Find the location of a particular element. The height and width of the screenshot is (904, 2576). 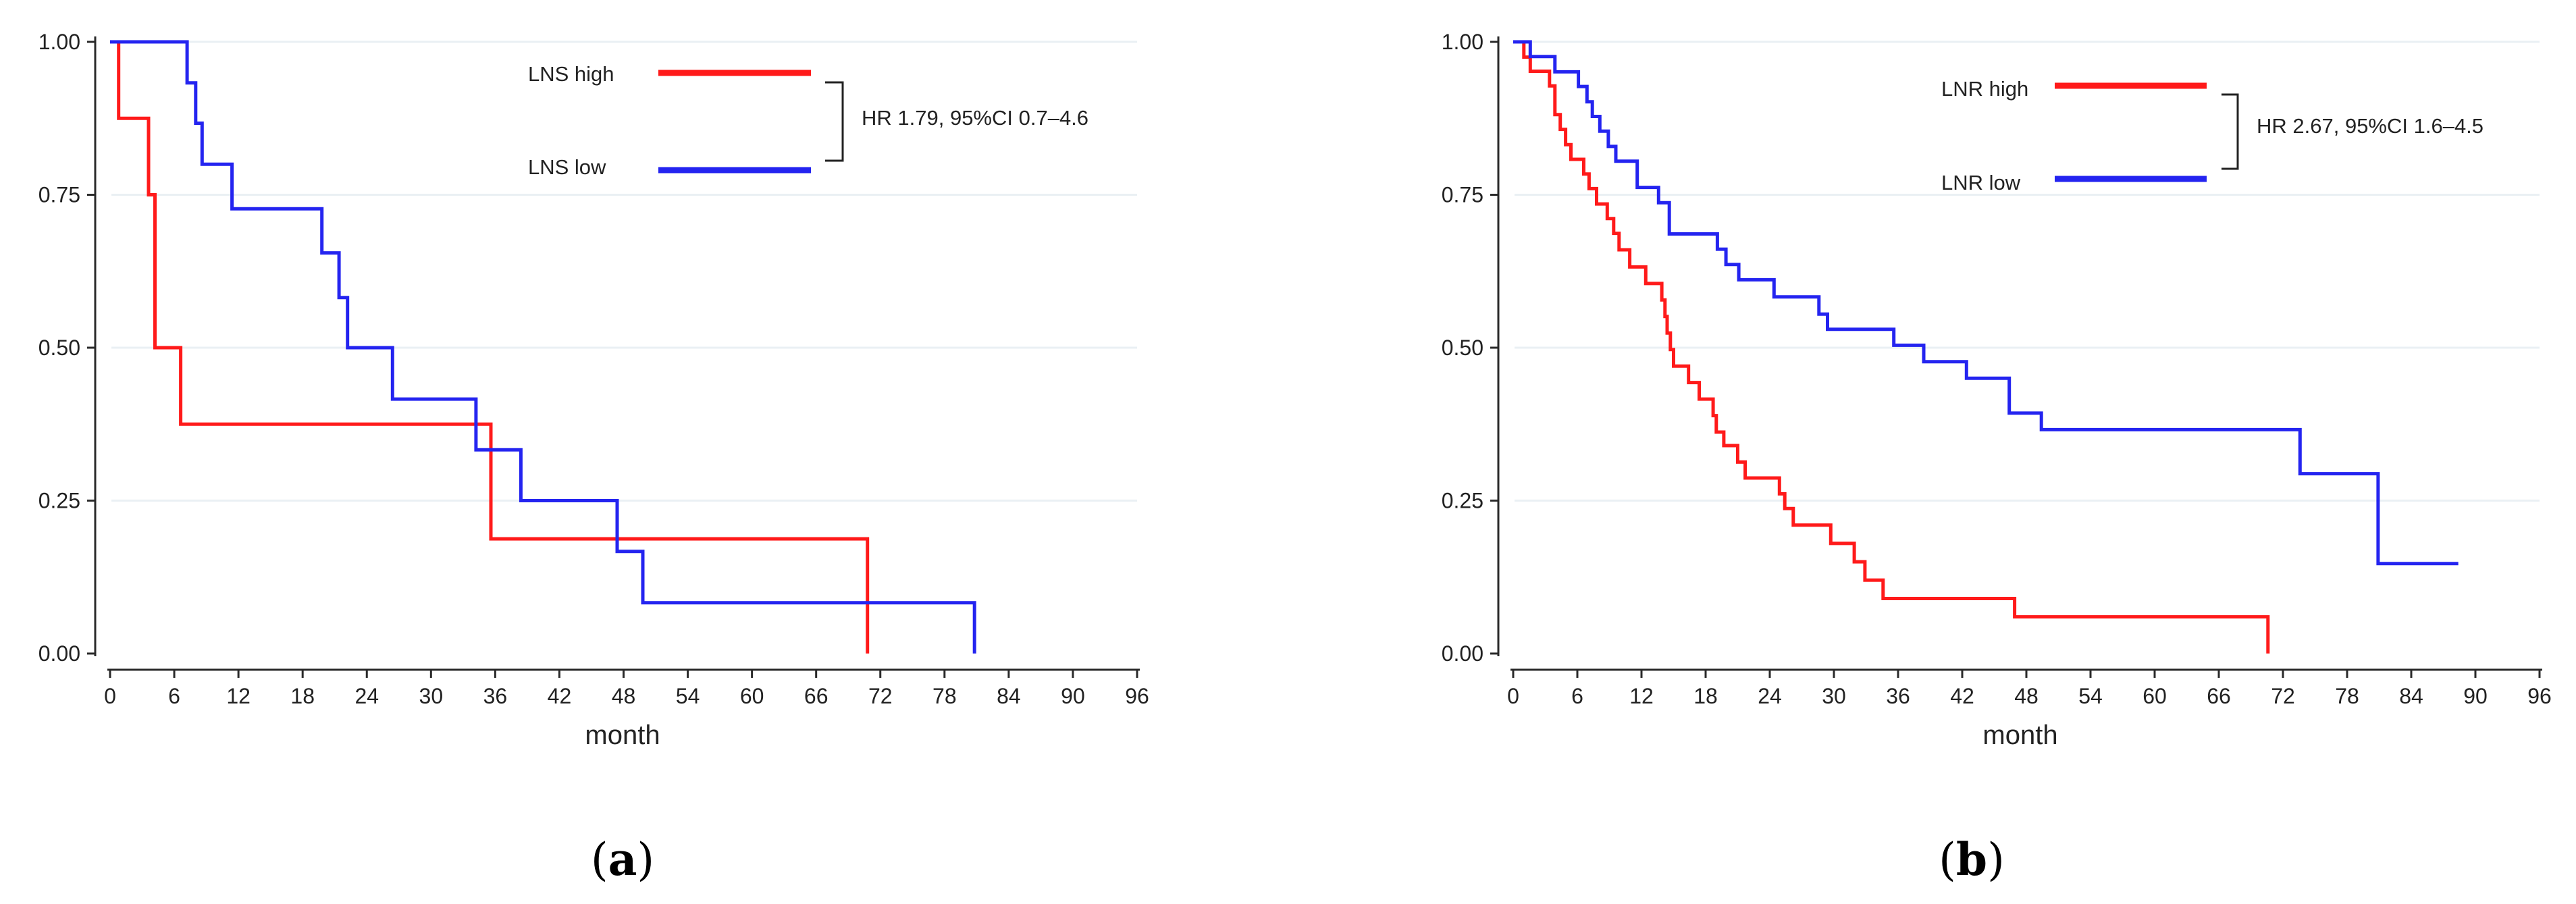

x-tick-labels-b: 0 6 12 18 24 30 36 42 48 54 60 66 72 78 84 90 96 is located at coordinates (2029, 696).